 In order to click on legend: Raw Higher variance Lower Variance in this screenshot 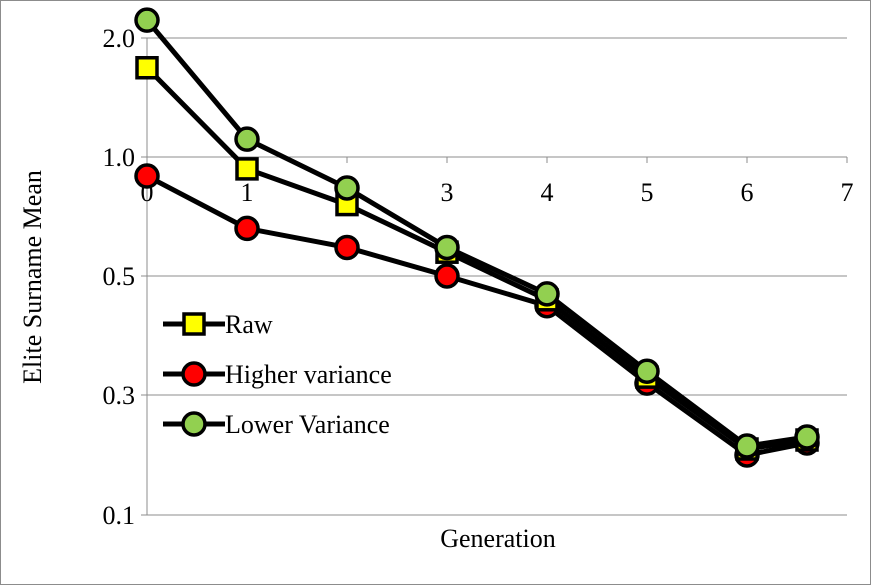, I will do `click(277, 374)`.